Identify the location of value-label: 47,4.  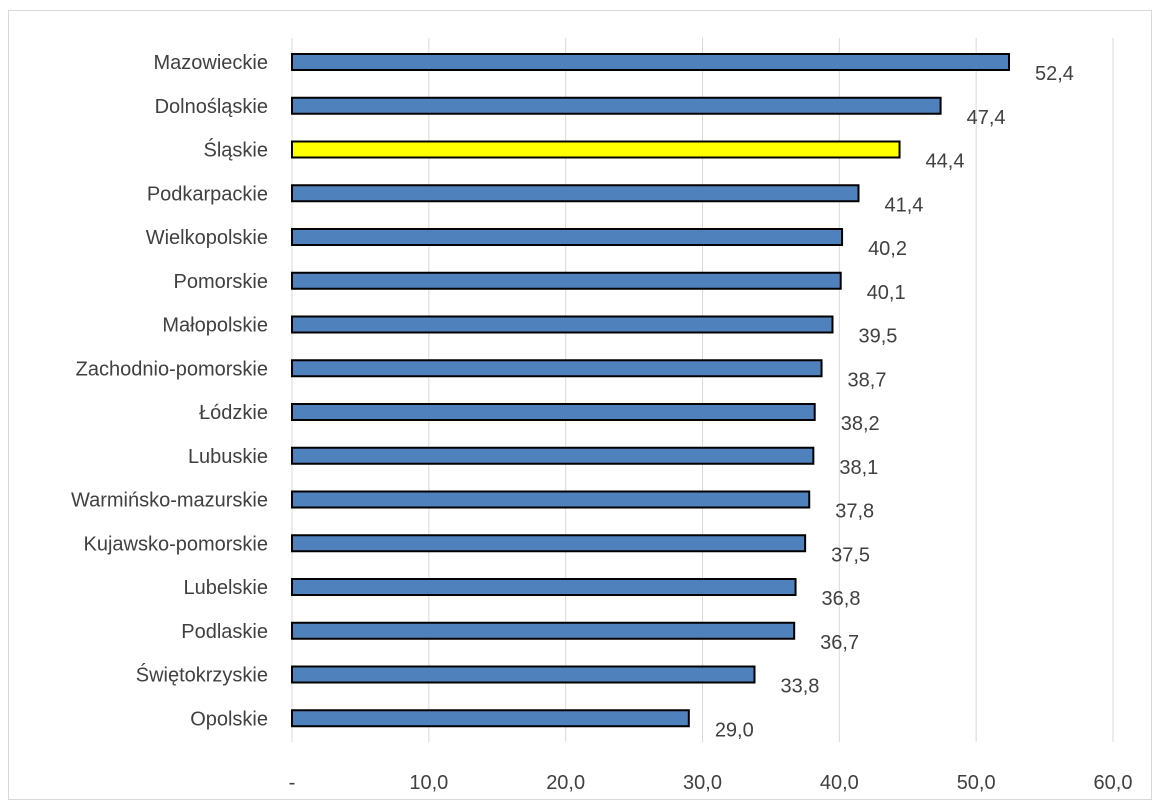
(986, 118).